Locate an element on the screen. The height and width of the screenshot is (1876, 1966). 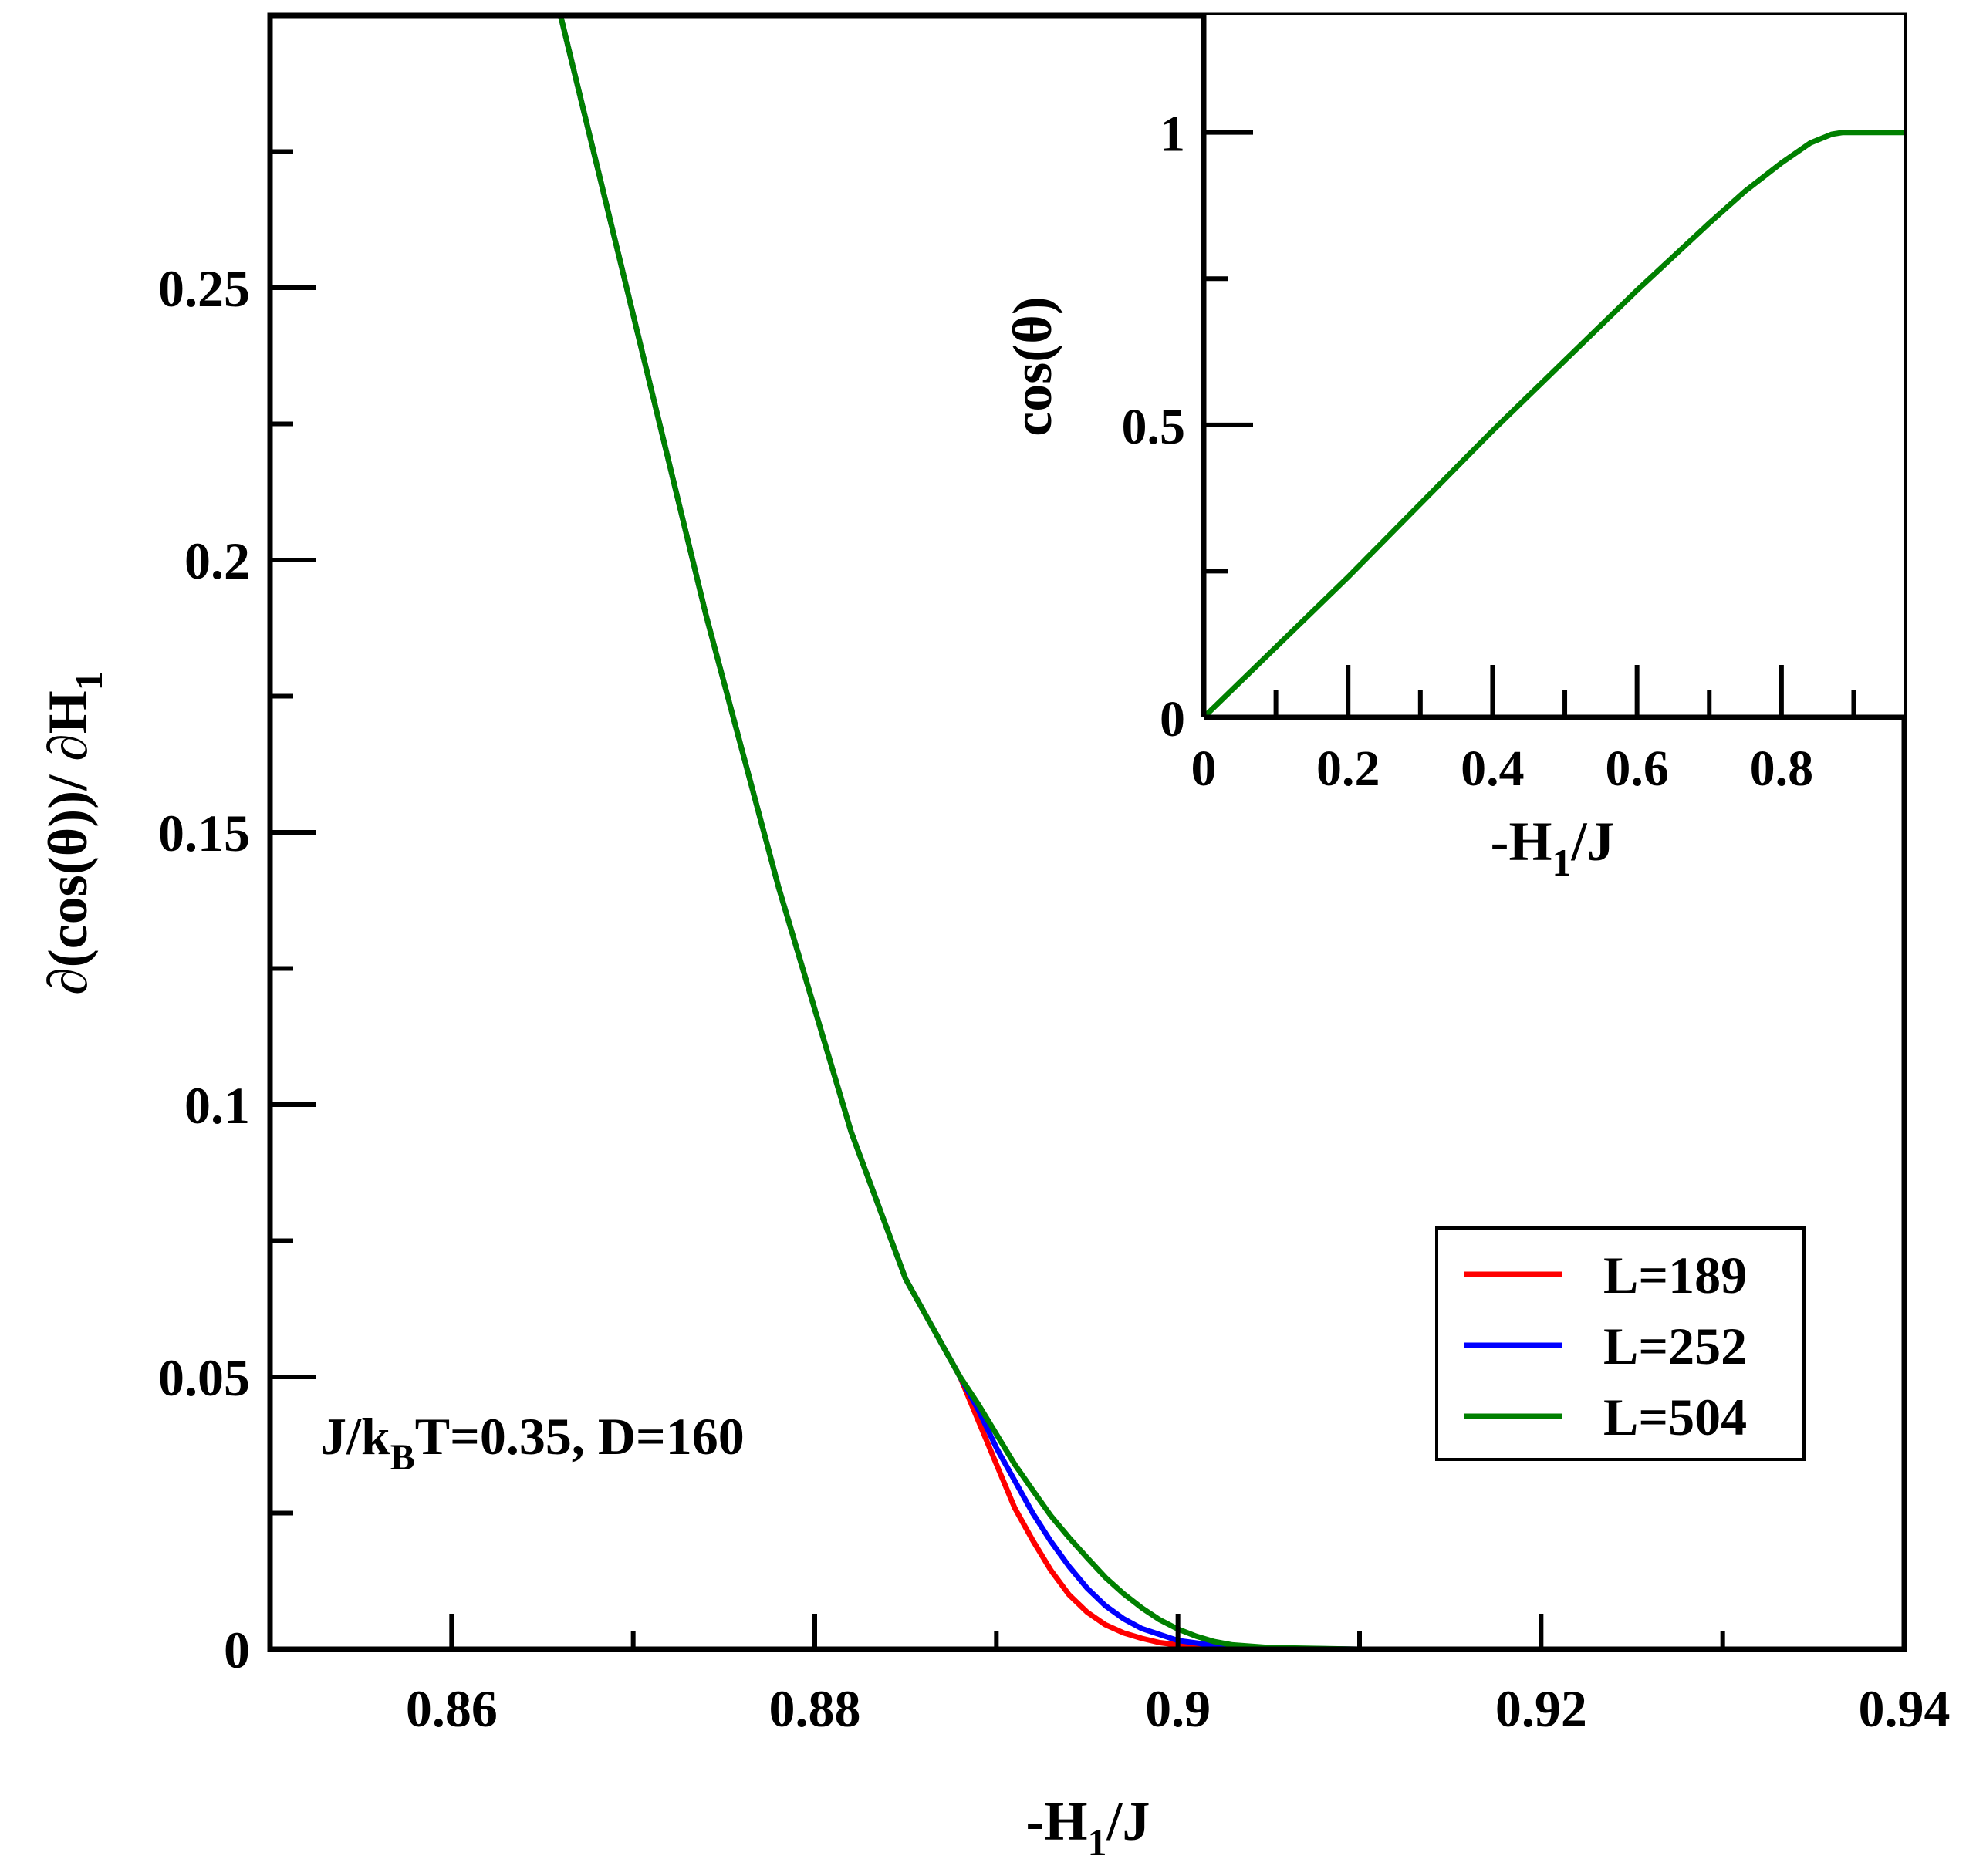
legend-label-l504: L=504 is located at coordinates (1675, 1417).